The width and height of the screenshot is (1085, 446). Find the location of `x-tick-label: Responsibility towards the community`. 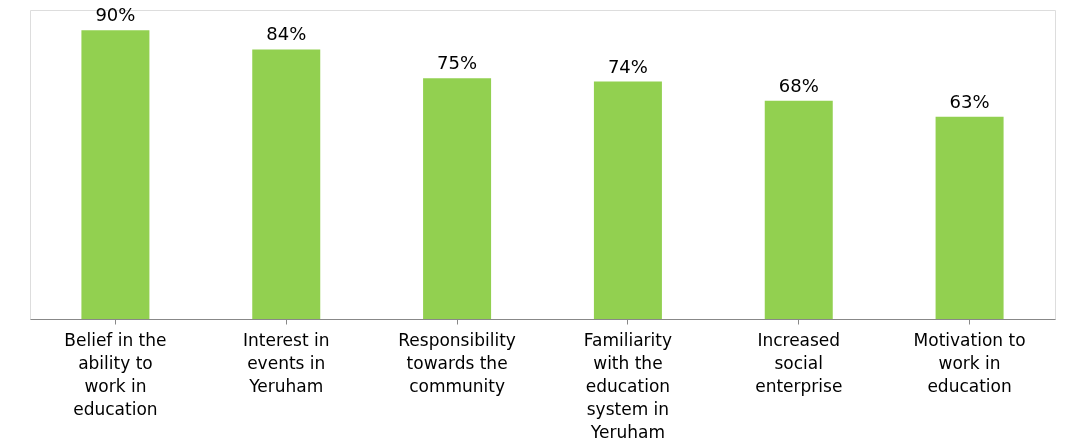

x-tick-label: Responsibility towards the community is located at coordinates (457, 362).